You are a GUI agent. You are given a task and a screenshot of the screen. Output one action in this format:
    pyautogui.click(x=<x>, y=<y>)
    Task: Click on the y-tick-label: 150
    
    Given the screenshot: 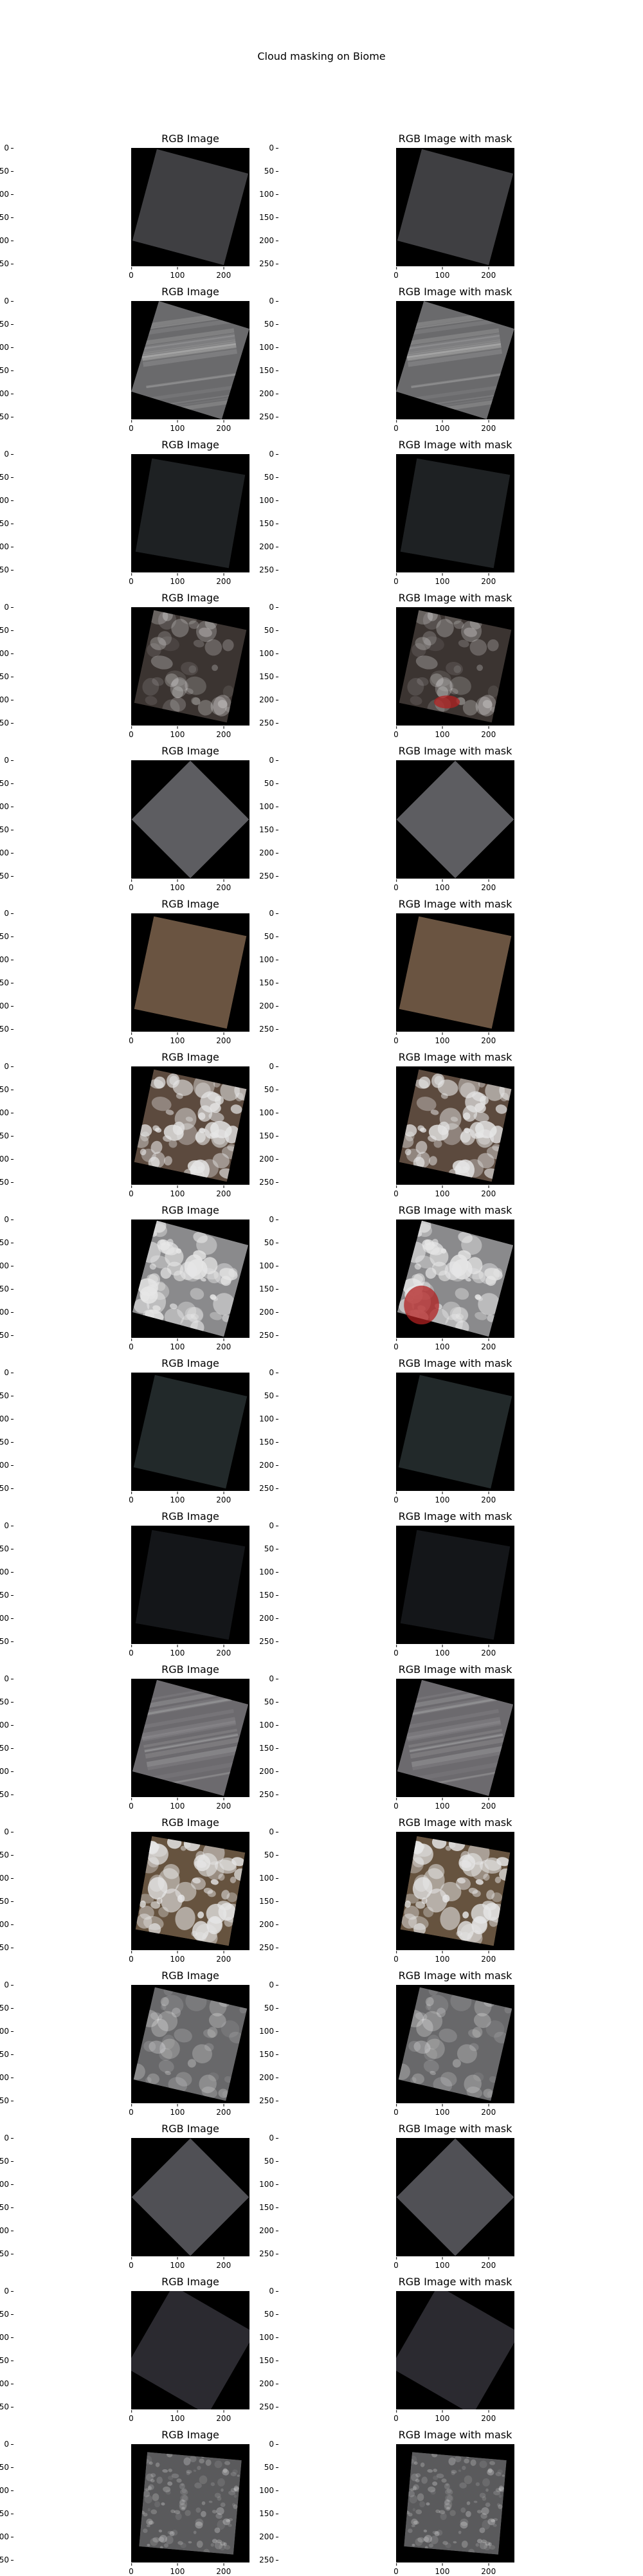 What is the action you would take?
    pyautogui.click(x=268, y=1135)
    